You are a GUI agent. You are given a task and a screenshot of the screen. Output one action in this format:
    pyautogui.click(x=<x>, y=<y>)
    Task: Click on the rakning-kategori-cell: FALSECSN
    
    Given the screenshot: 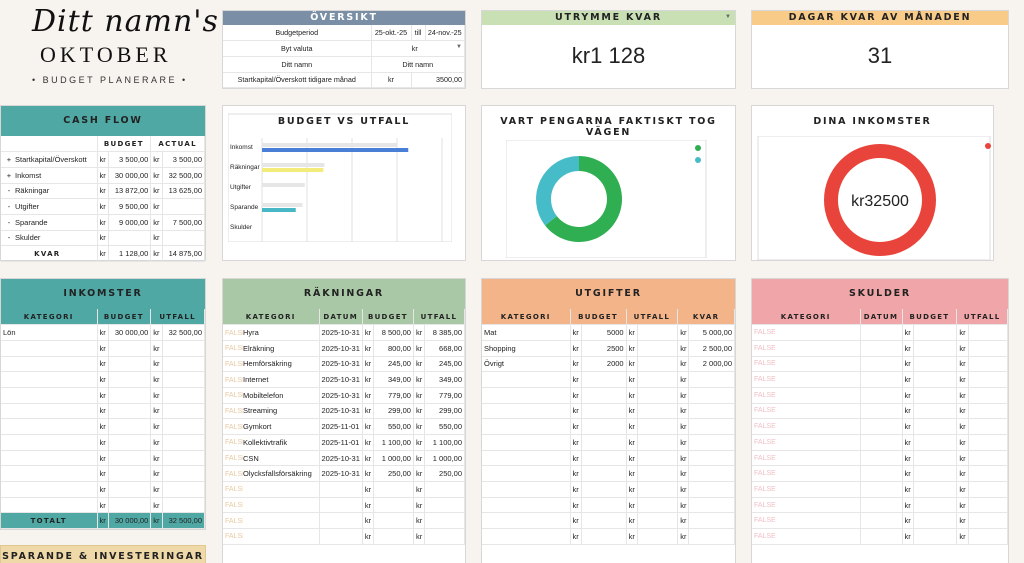 What is the action you would take?
    pyautogui.click(x=271, y=458)
    